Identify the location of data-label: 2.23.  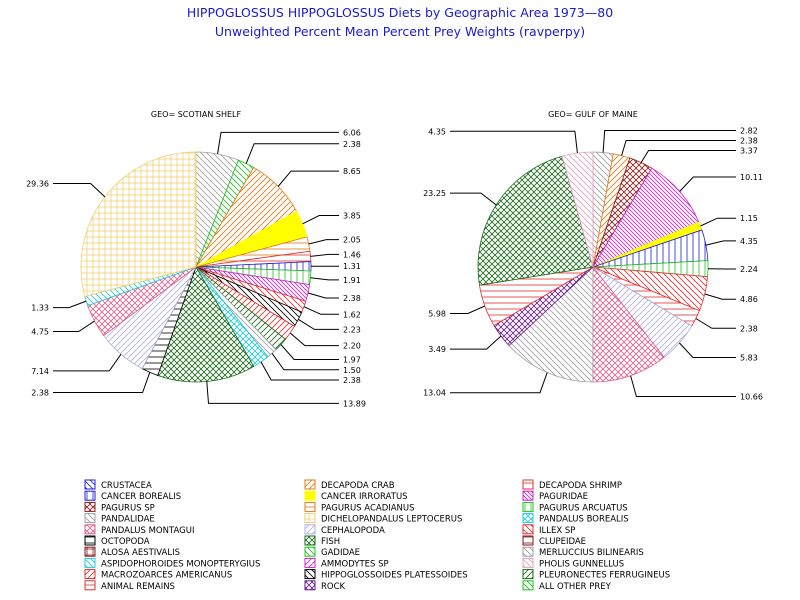
(352, 329).